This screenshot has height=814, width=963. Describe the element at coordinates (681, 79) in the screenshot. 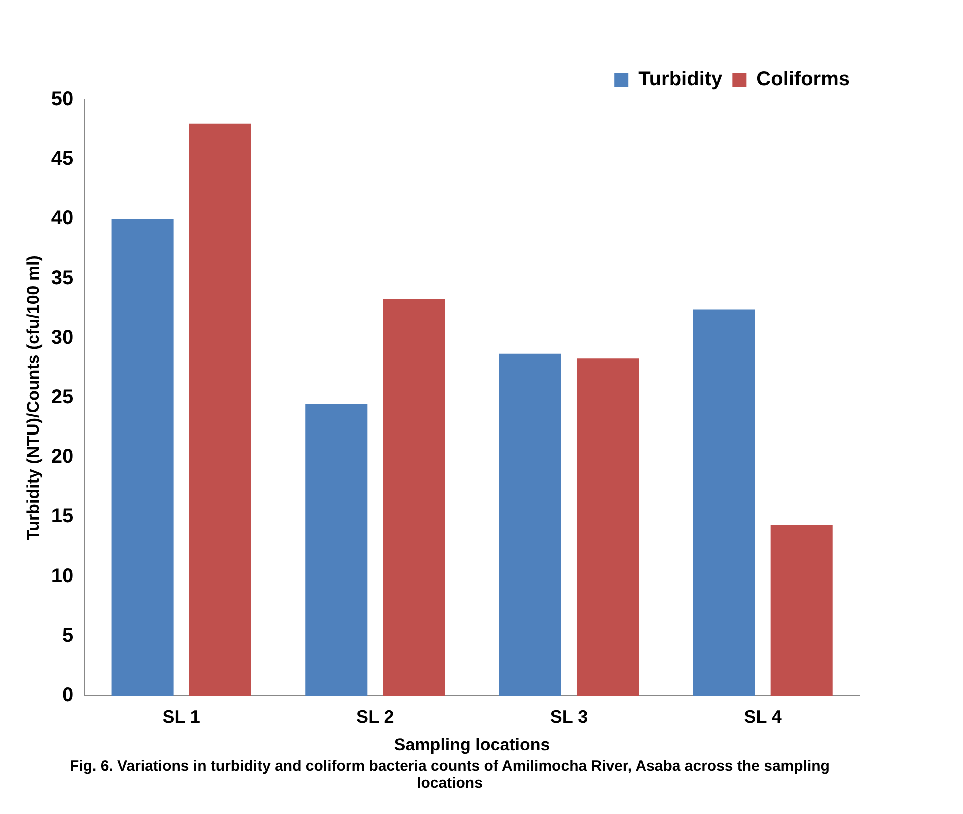

I see `legend-label: Turbidity` at that location.